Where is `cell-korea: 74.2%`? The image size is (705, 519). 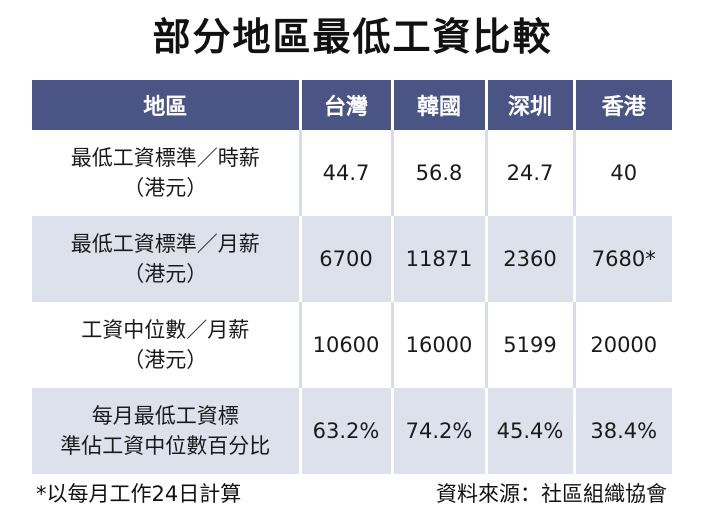
cell-korea: 74.2% is located at coordinates (440, 431).